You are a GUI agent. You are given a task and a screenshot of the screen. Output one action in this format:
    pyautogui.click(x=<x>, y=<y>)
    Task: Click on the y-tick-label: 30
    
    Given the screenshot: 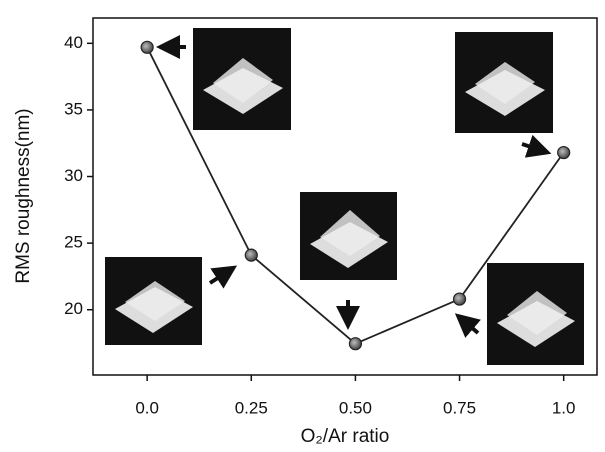 What is the action you would take?
    pyautogui.click(x=73, y=175)
    